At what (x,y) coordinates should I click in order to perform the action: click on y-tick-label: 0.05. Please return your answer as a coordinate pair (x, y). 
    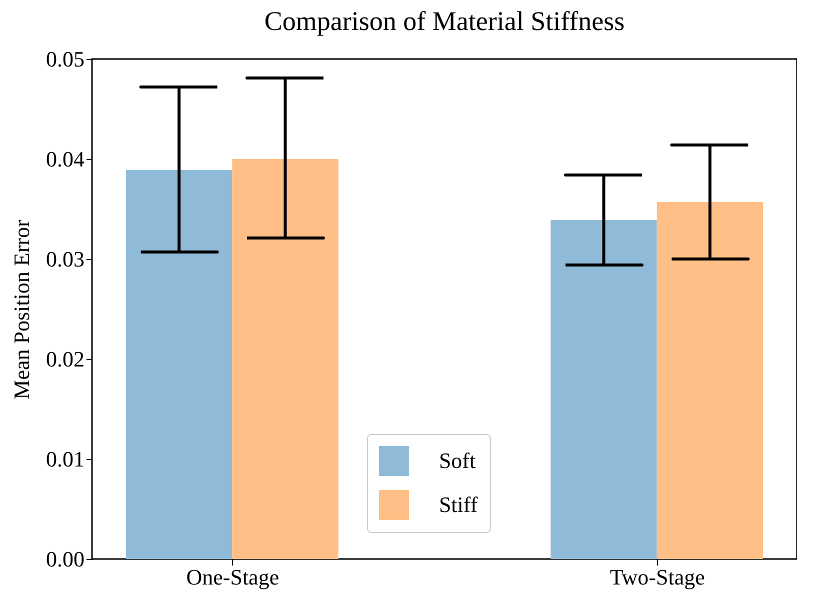
    Looking at the image, I should click on (65, 59).